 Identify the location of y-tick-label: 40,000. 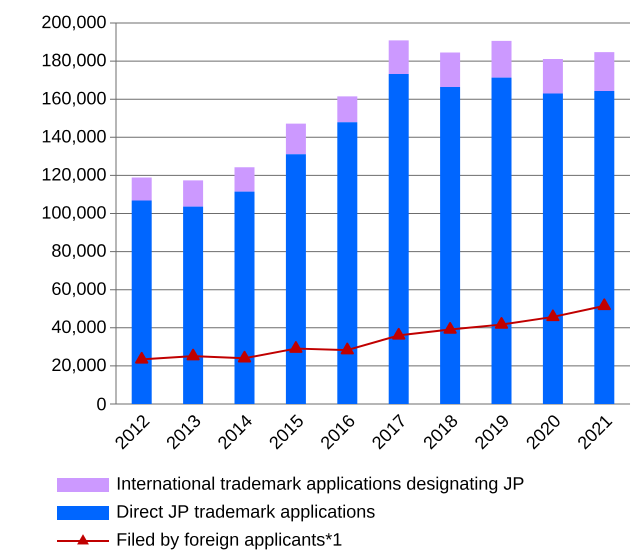
(79, 328).